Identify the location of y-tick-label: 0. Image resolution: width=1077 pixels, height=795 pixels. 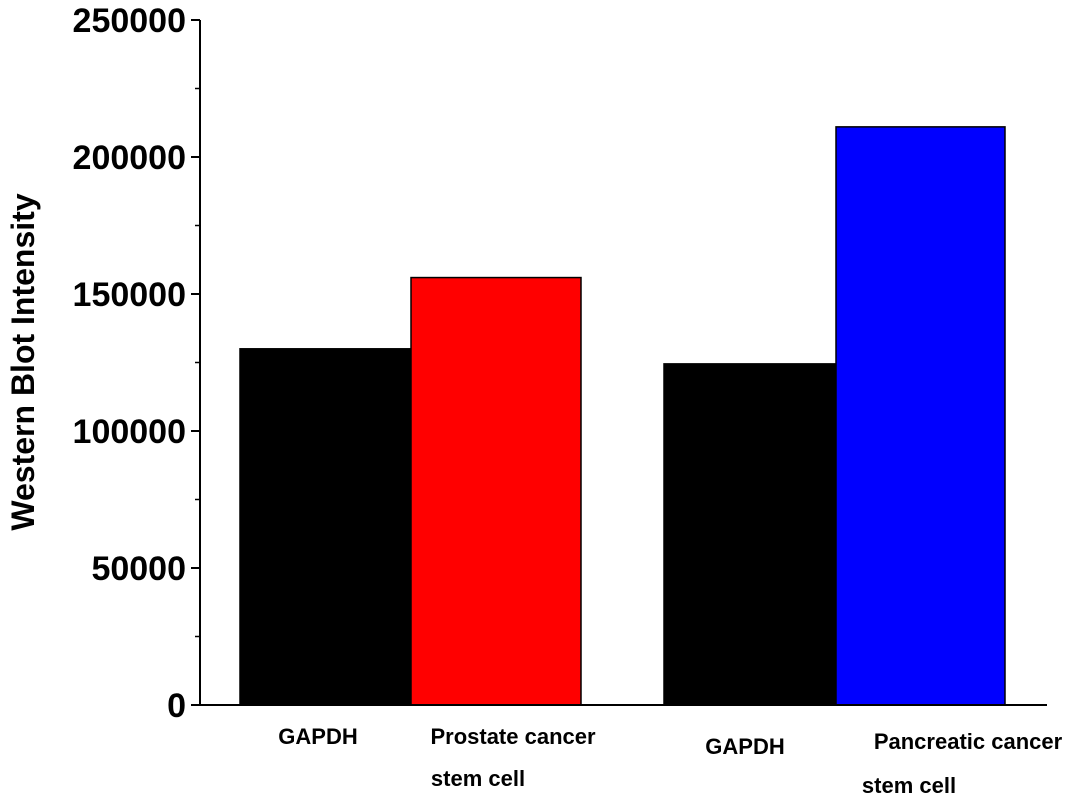
(176, 706).